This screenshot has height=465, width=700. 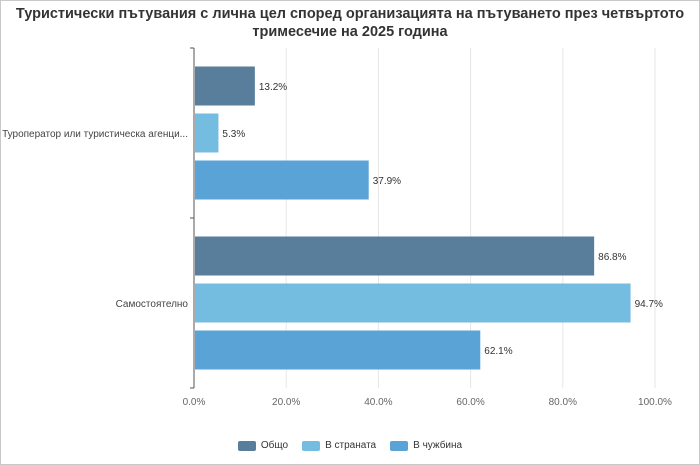 I want to click on data-label: 5.3%, so click(x=233, y=134).